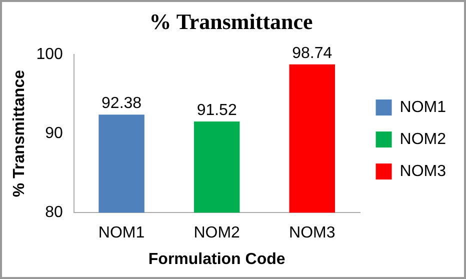 The height and width of the screenshot is (279, 466). Describe the element at coordinates (216, 110) in the screenshot. I see `data-label: 91.52` at that location.